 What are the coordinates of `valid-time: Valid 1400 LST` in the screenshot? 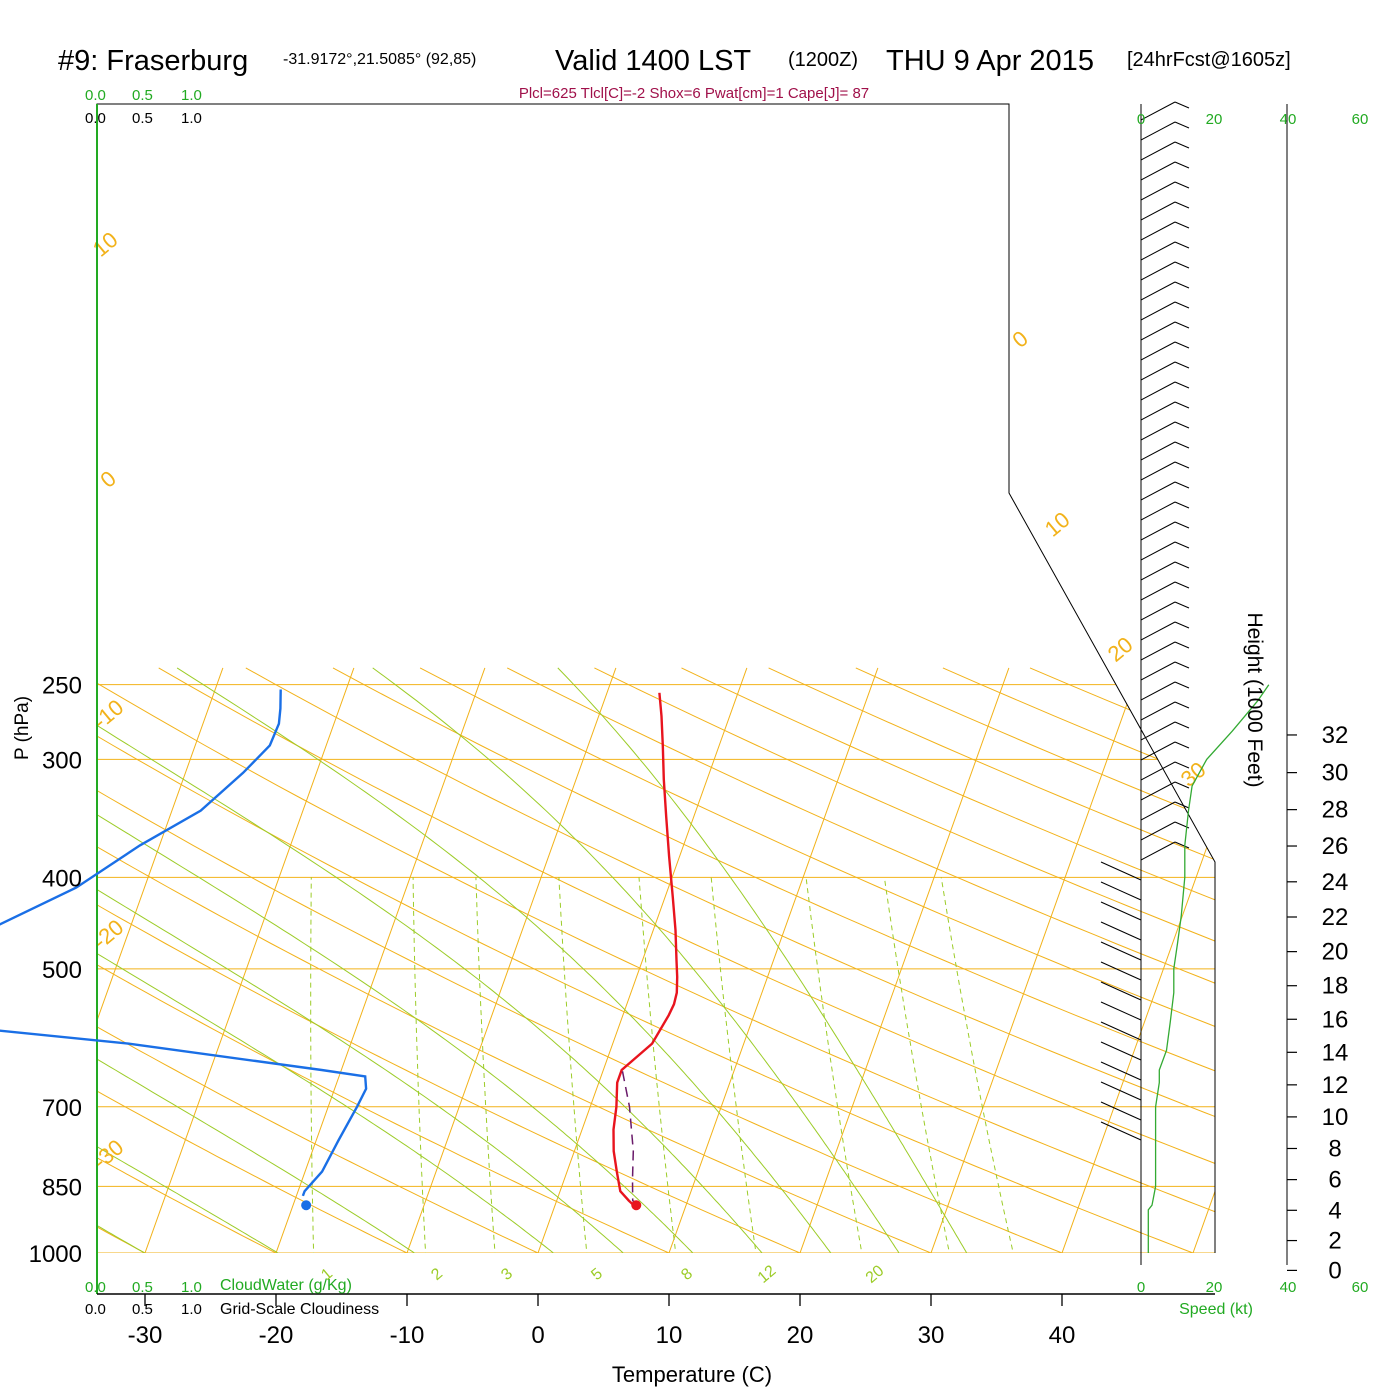 It's located at (653, 61).